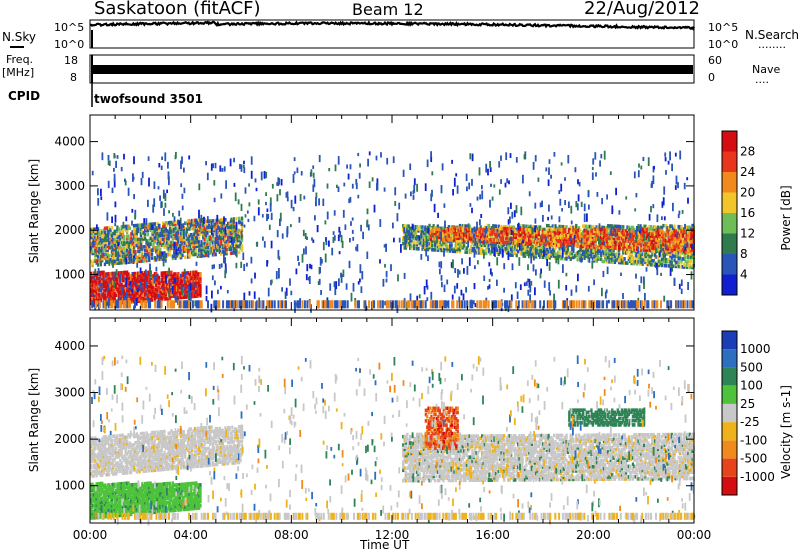 Image resolution: width=800 pixels, height=554 pixels. I want to click on freq-unit-label: [MHz], so click(18, 72).